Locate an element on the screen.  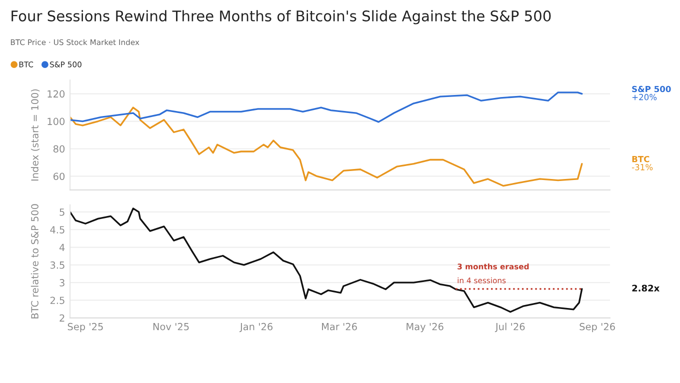
text: -31% is located at coordinates (642, 167).